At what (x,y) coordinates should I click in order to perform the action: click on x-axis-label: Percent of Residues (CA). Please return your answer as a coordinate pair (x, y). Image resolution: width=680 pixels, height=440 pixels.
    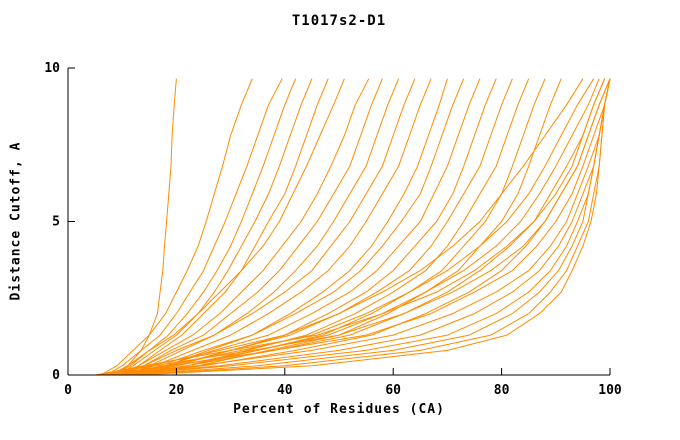
    Looking at the image, I should click on (339, 409).